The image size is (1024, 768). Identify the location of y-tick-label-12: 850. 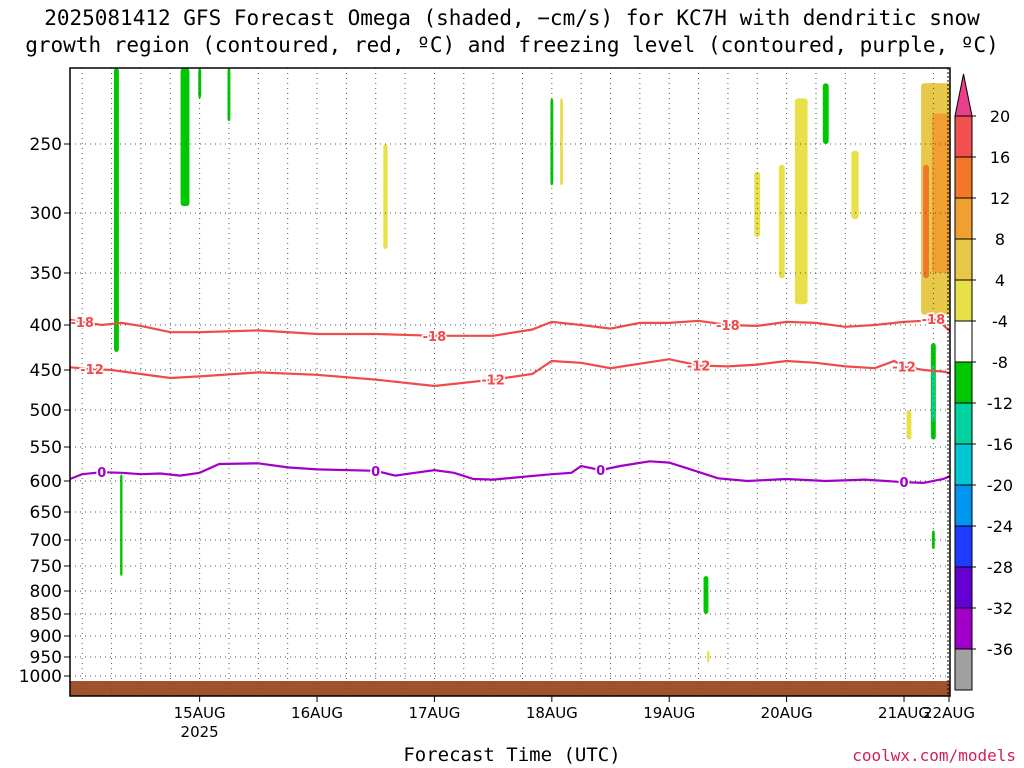
(46, 615).